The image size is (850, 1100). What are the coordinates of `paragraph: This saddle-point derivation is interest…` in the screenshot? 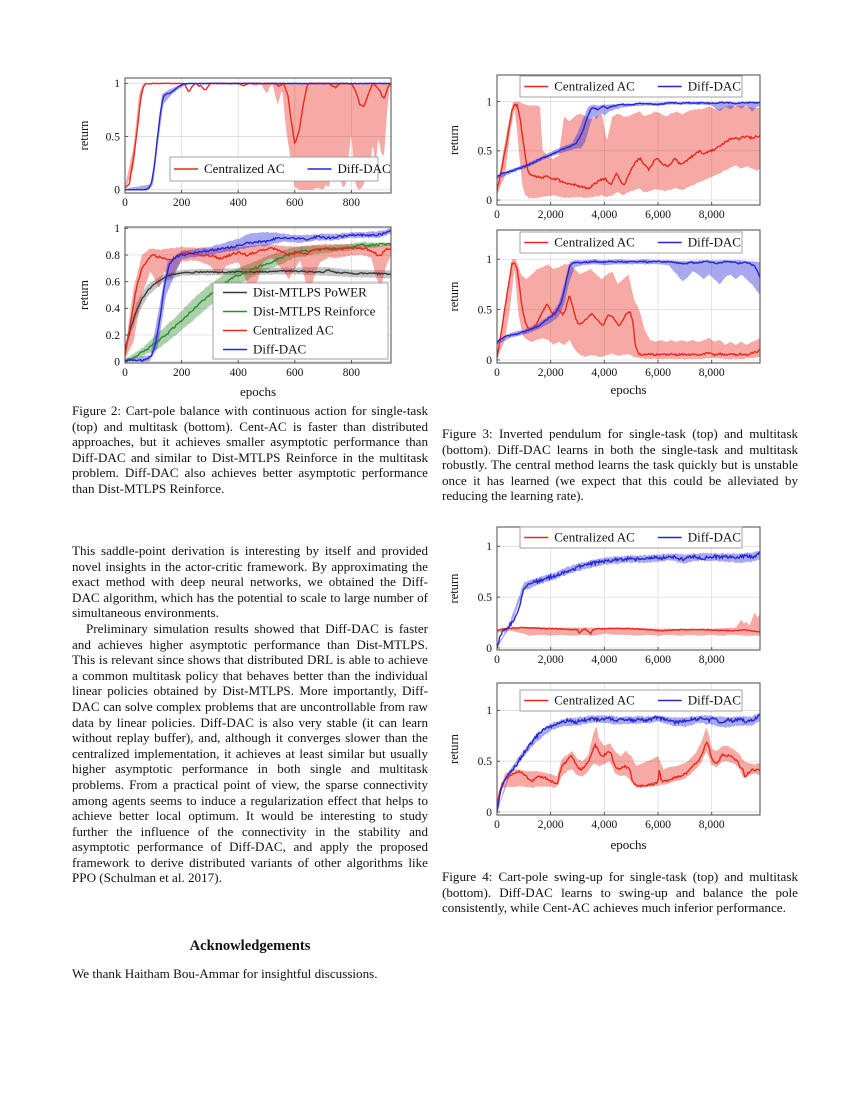 It's located at (250, 582).